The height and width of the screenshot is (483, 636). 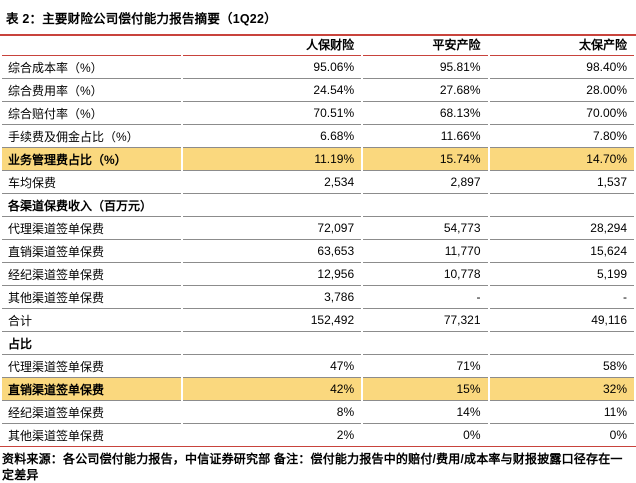 I want to click on table-row: 代理渠道签单保费 47% 71% 58%, so click(x=318, y=366).